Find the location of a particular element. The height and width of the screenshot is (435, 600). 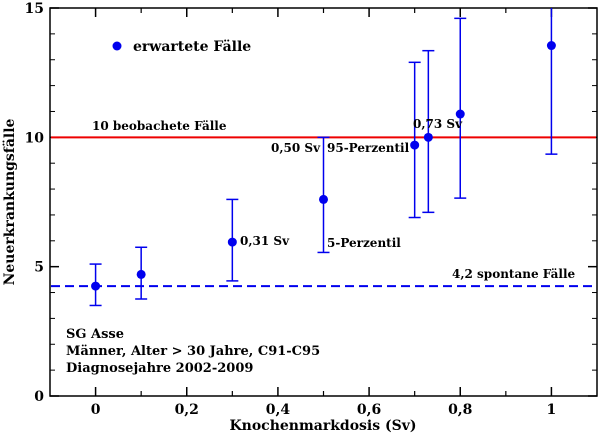

x-tick-label-4: 0,8 is located at coordinates (460, 410).